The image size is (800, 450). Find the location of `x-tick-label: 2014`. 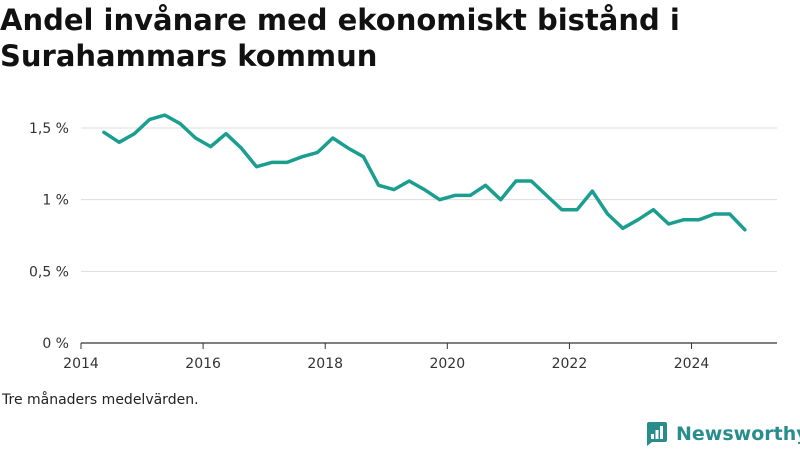

x-tick-label: 2014 is located at coordinates (81, 364).